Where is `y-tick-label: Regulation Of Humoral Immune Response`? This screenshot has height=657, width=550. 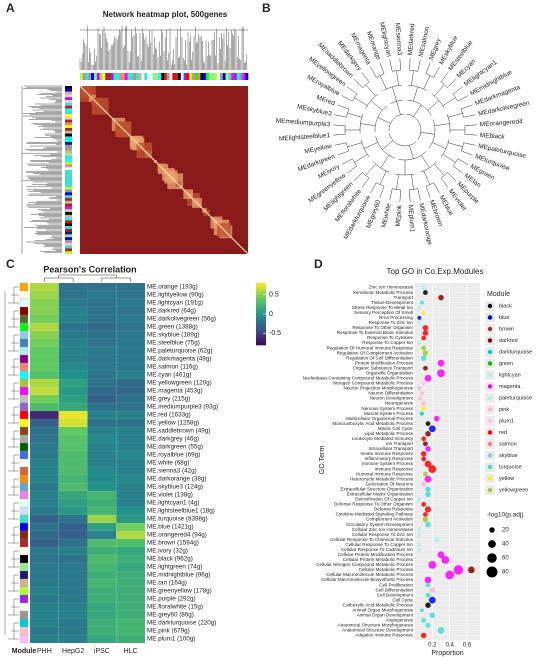 y-tick-label: Regulation Of Humoral Immune Response is located at coordinates (369, 347).